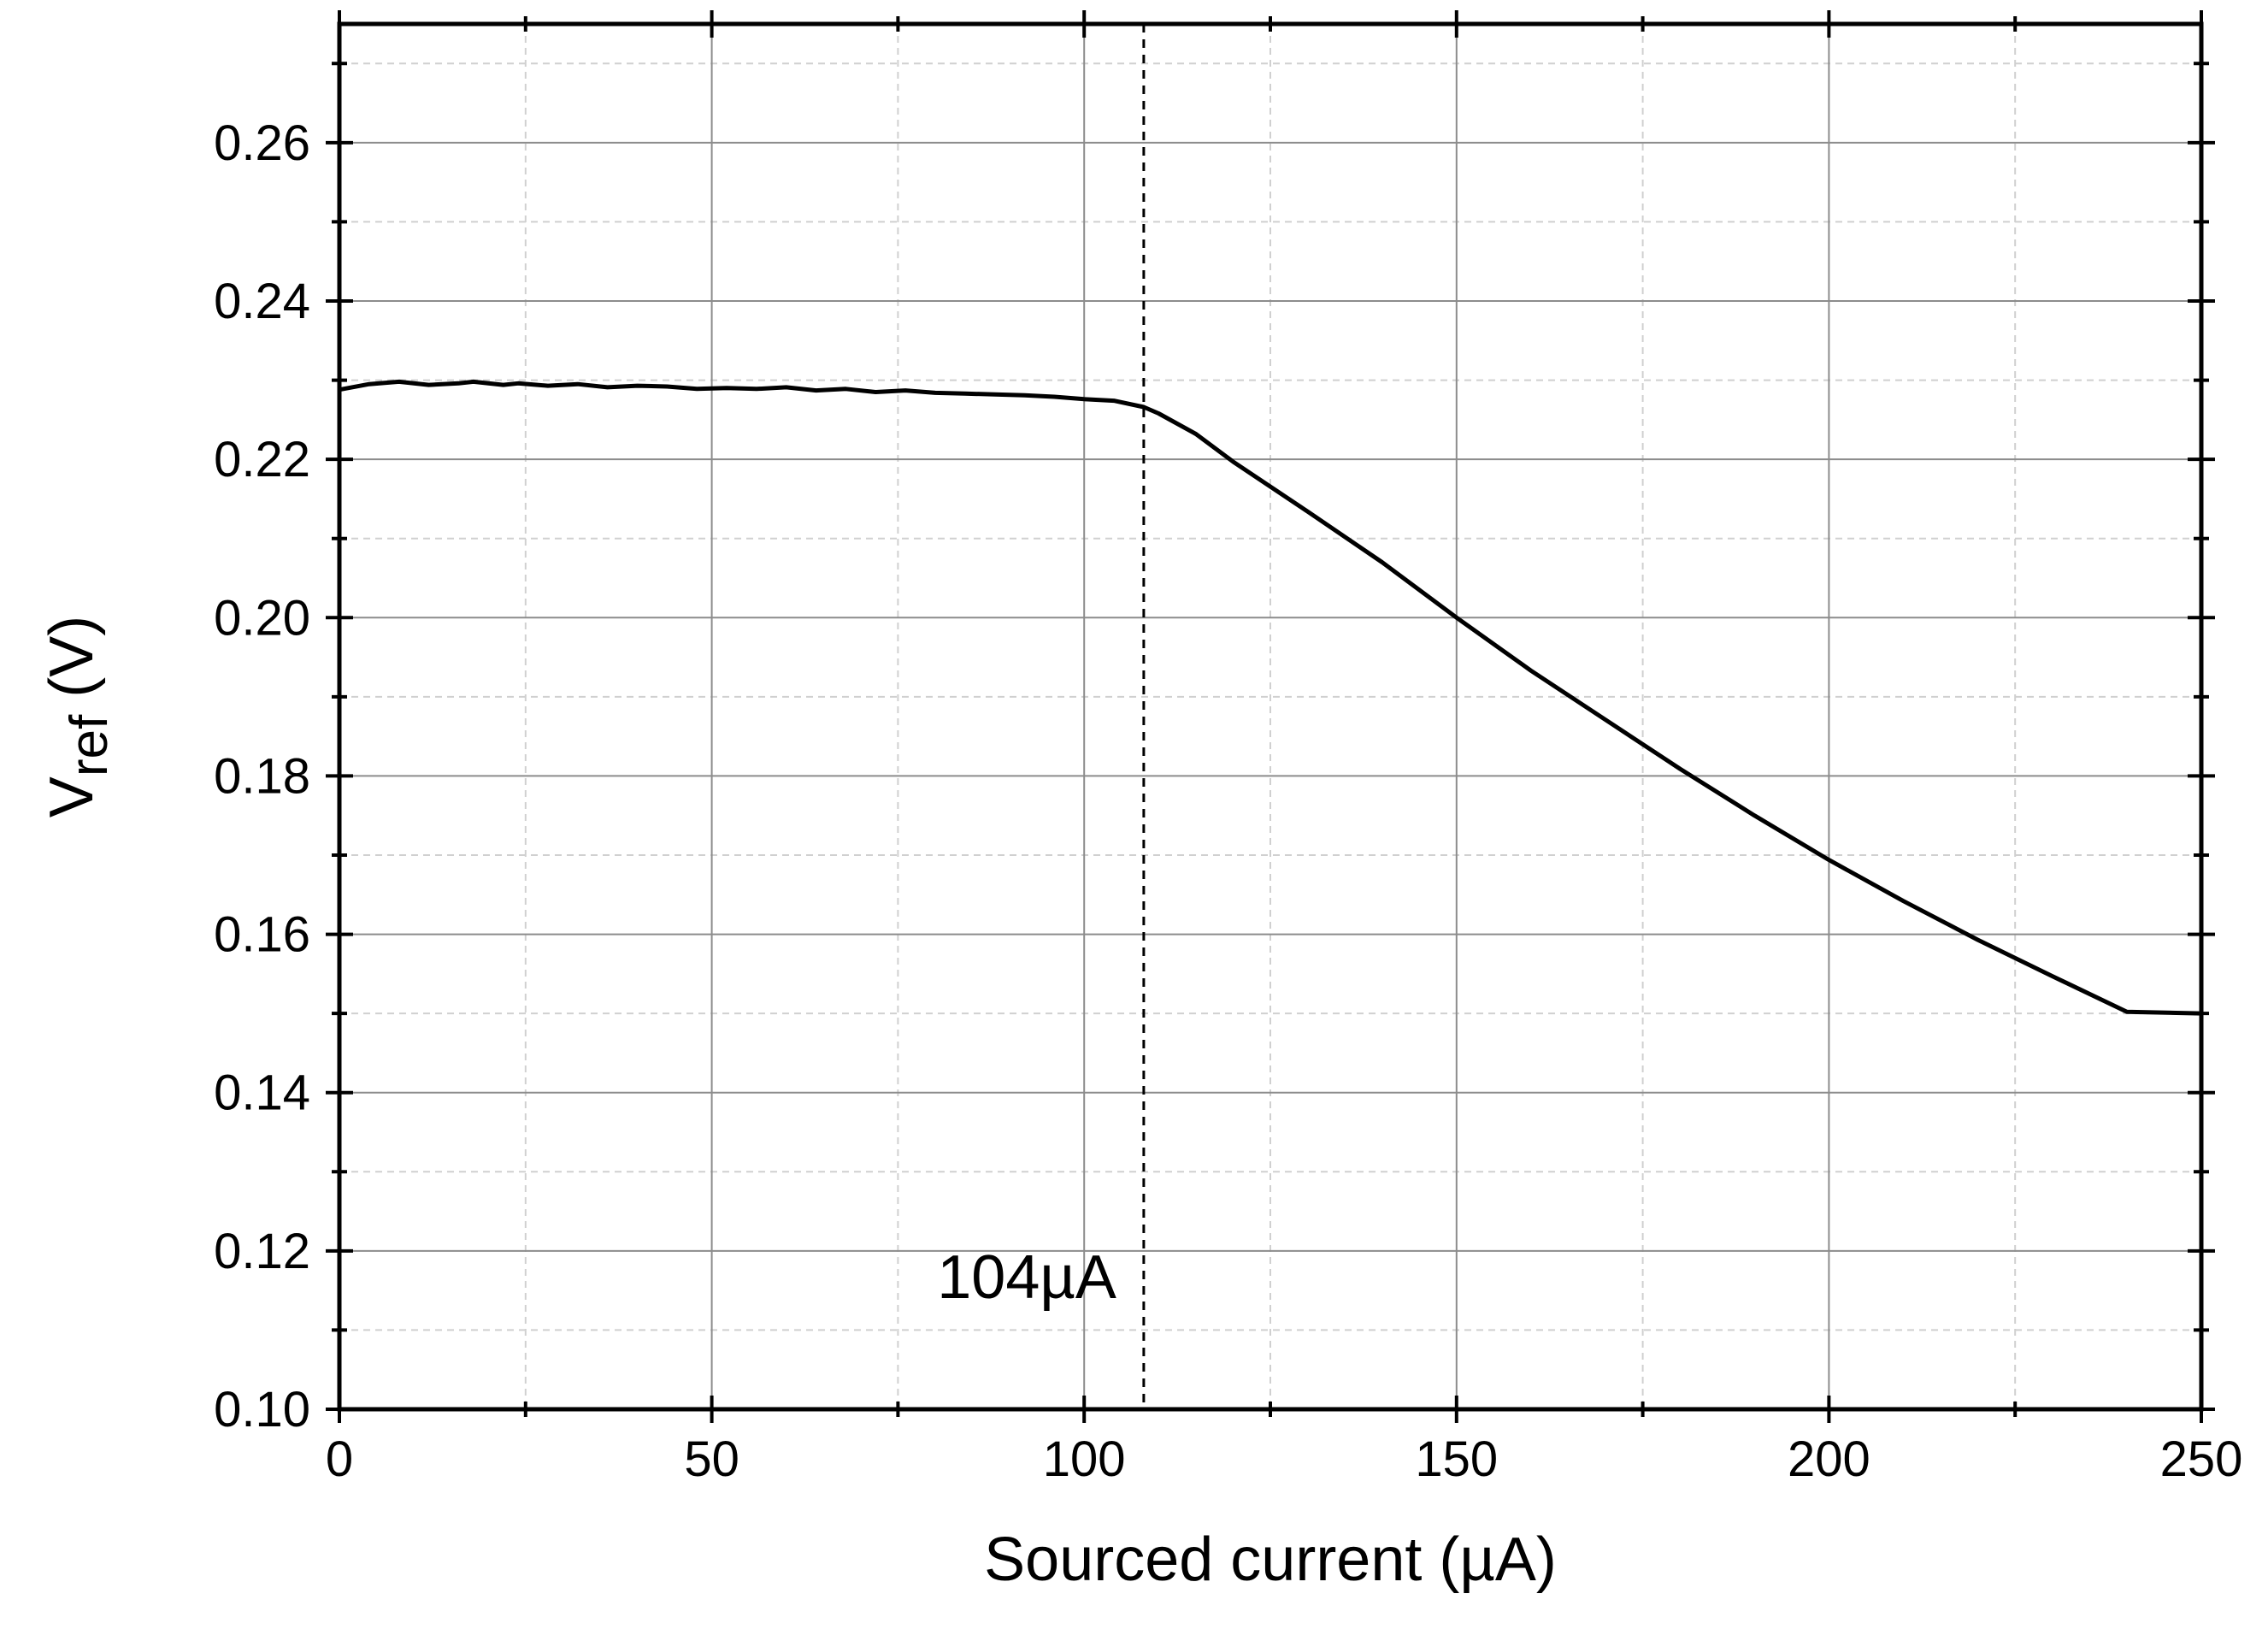 This screenshot has height=1629, width=2268. I want to click on y-axis-title: Vref (V), so click(78, 716).